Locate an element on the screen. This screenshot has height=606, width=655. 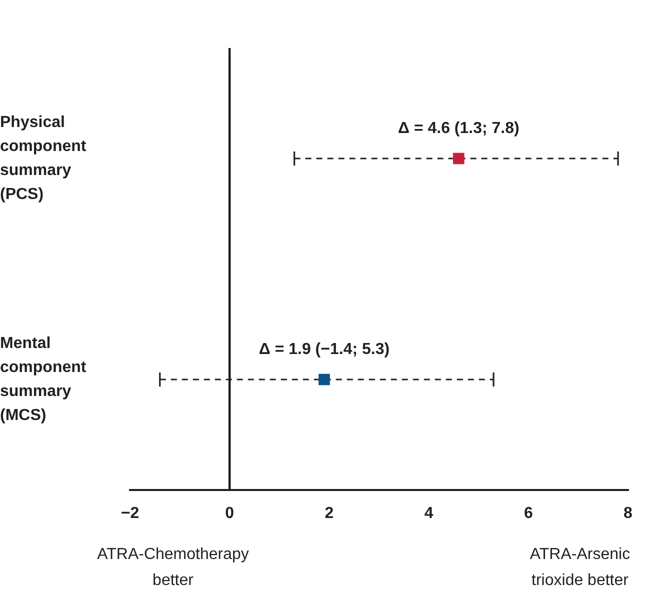
x-tick-label: 2 is located at coordinates (329, 513).